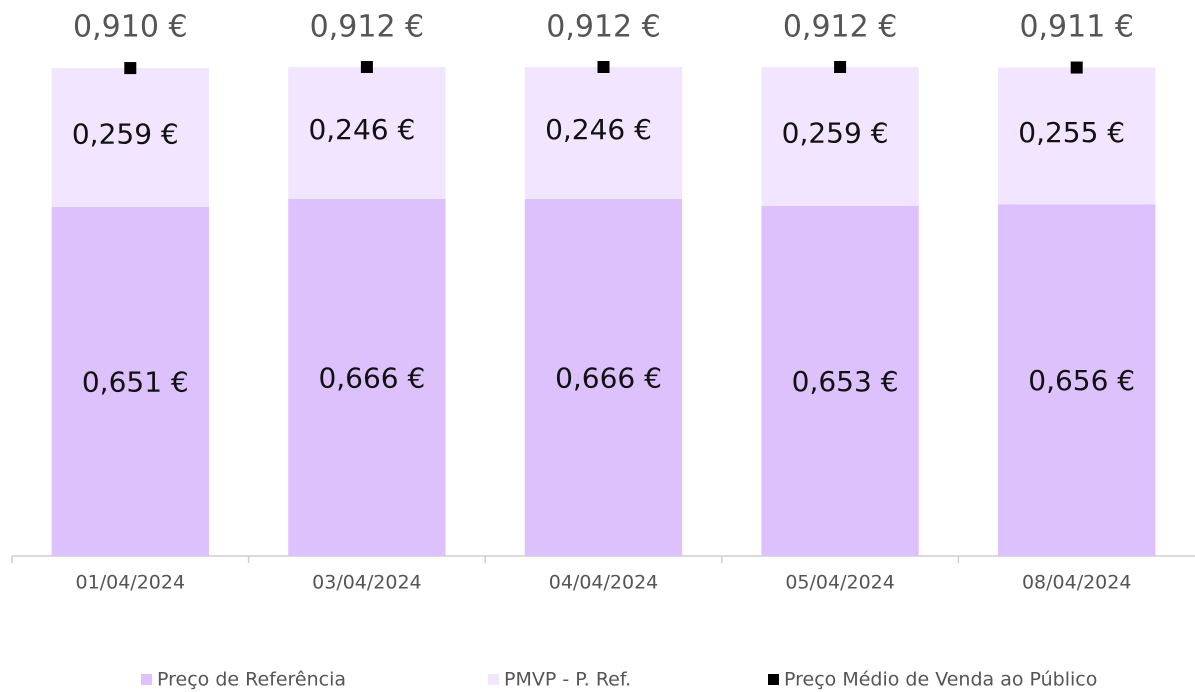 Image resolution: width=1195 pixels, height=692 pixels. What do you see at coordinates (1077, 583) in the screenshot?
I see `x-tick-label: 08/04/2024` at bounding box center [1077, 583].